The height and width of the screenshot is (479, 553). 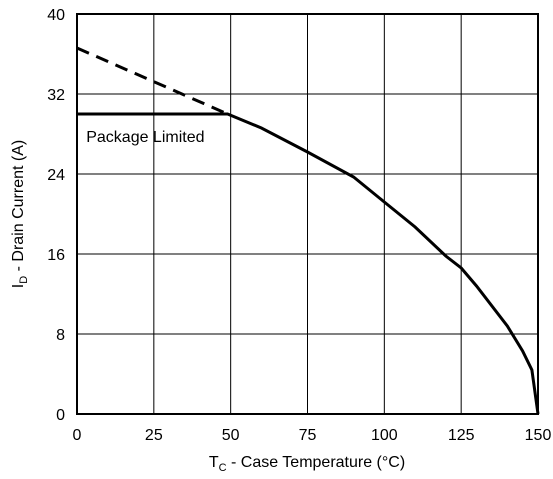 What do you see at coordinates (60, 335) in the screenshot?
I see `y-tick-label: 8` at bounding box center [60, 335].